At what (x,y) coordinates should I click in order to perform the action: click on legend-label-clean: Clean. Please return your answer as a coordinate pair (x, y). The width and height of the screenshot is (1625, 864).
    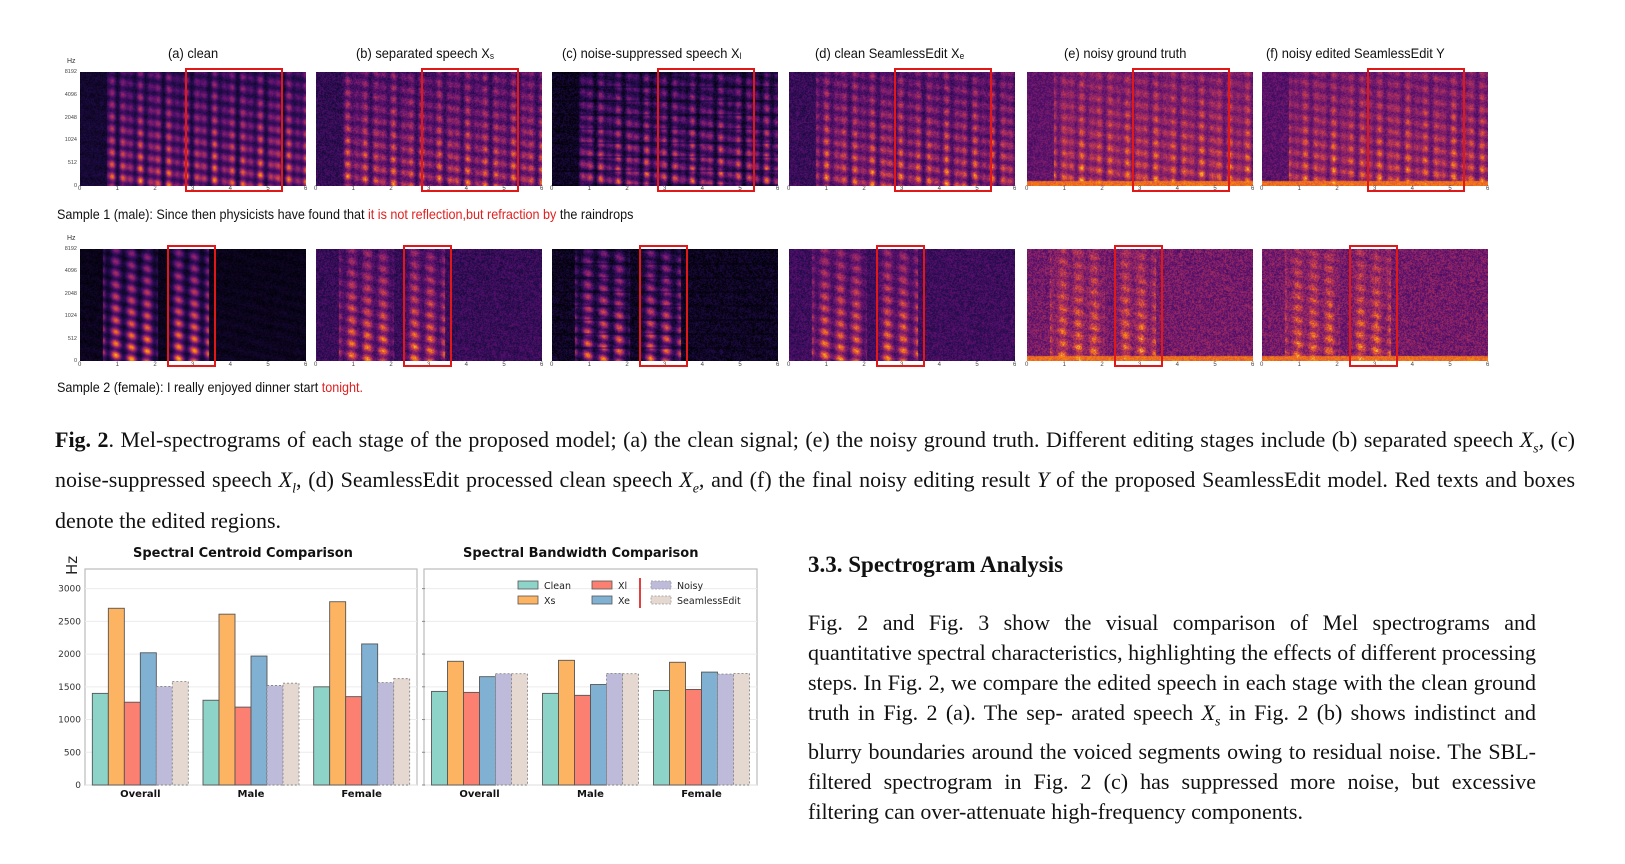
    Looking at the image, I should click on (557, 586).